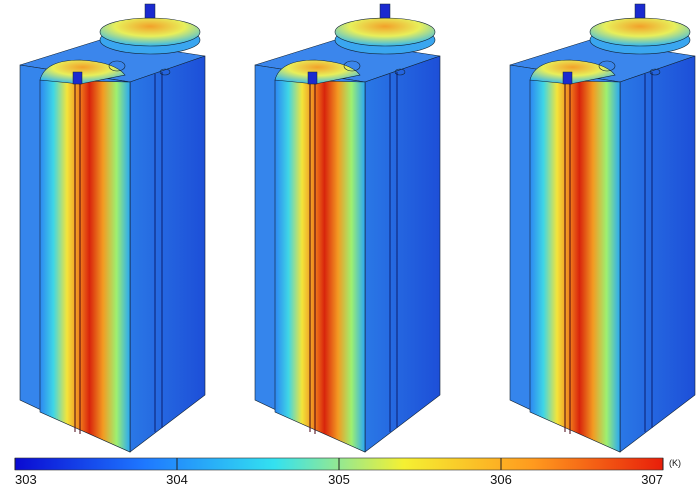  I want to click on colorbar-tick-label: 306, so click(501, 479).